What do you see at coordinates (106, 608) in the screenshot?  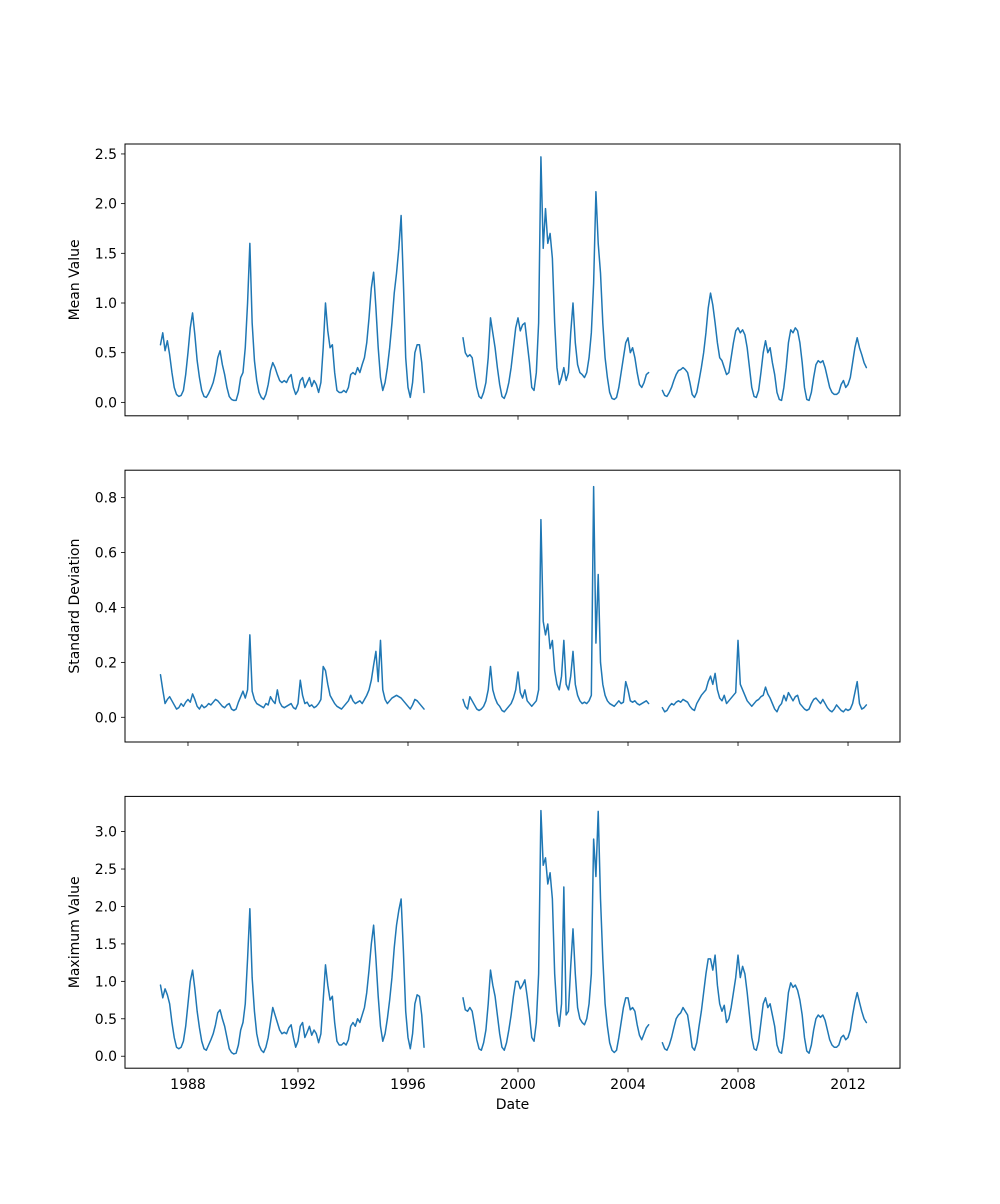 I see `y-tick-label: 0.4` at bounding box center [106, 608].